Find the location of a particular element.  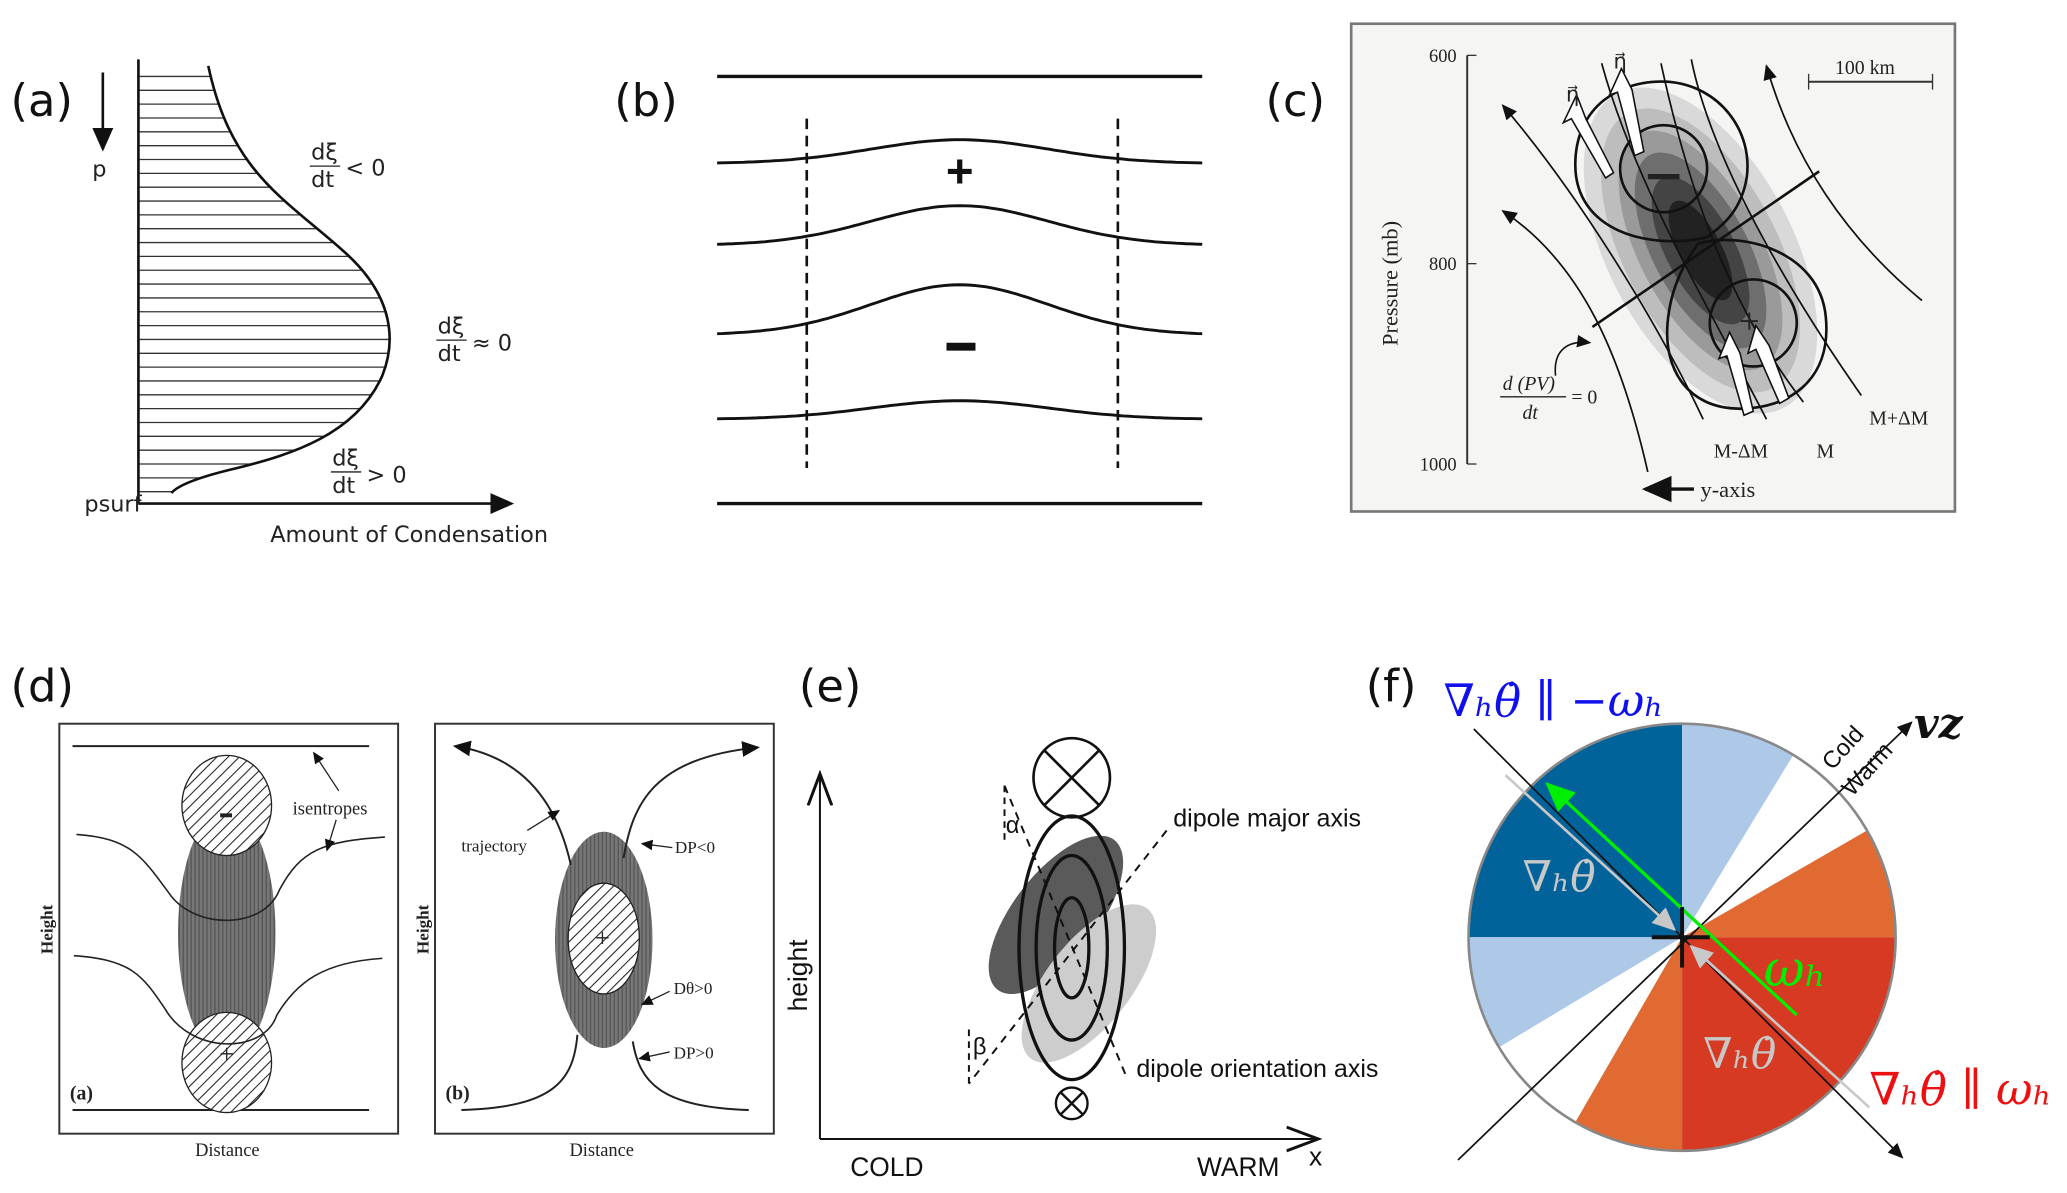

dp-negative-label: DP<0 is located at coordinates (695, 847).